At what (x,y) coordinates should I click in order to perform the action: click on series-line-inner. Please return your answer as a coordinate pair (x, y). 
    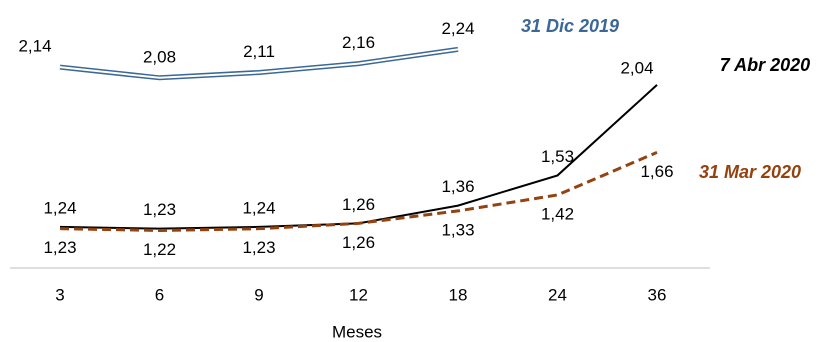
    Looking at the image, I should click on (259, 63).